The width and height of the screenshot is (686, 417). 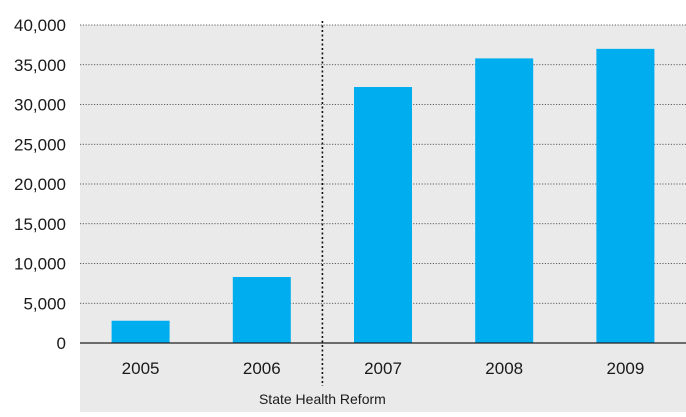 What do you see at coordinates (40, 65) in the screenshot?
I see `y-tick-label: 35,000` at bounding box center [40, 65].